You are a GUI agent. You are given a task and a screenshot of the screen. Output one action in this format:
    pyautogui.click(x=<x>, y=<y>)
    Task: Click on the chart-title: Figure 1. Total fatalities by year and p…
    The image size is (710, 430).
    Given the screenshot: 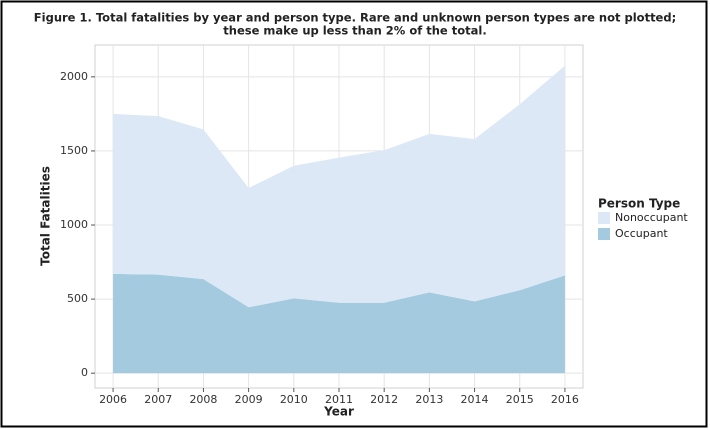 What is the action you would take?
    pyautogui.click(x=355, y=18)
    